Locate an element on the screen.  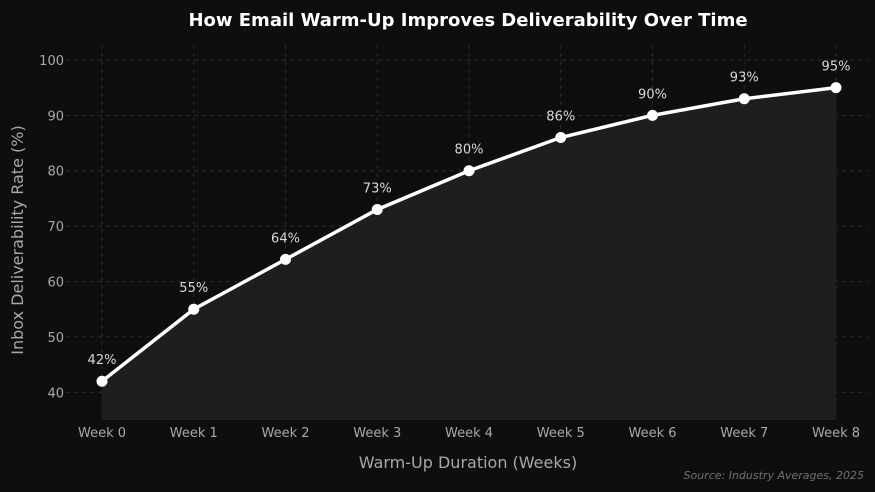
data-label: 80% is located at coordinates (469, 150).